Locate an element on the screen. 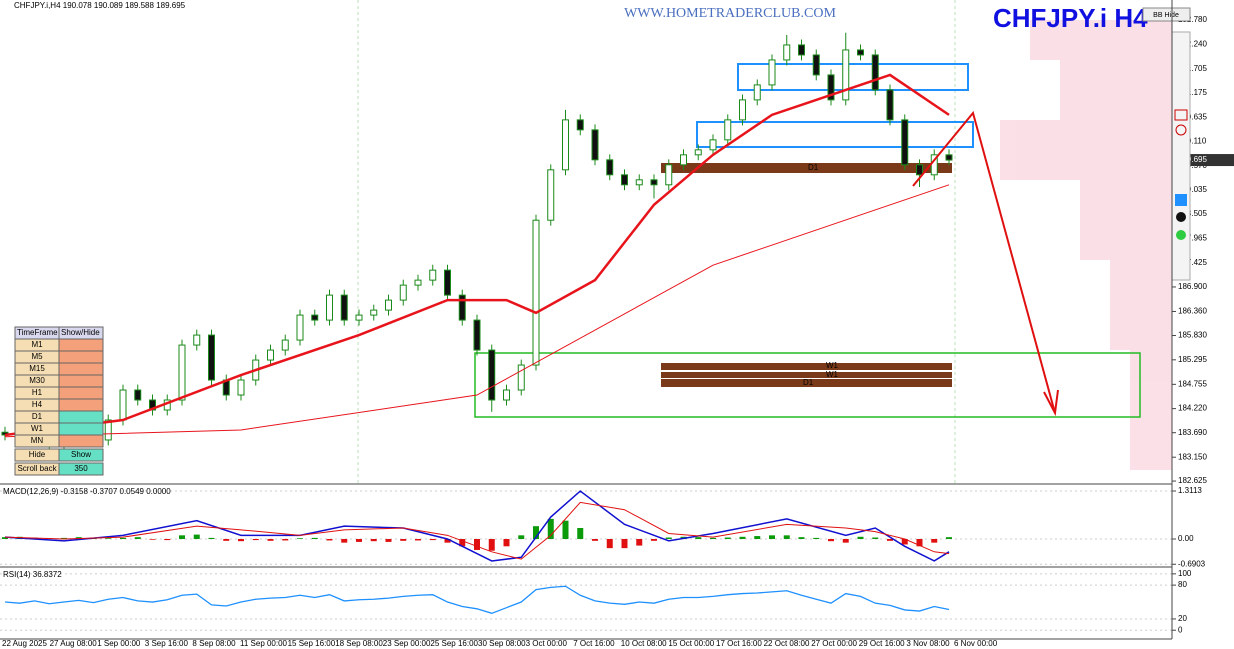 The image size is (1234, 649). y-tick-label: 186.360 is located at coordinates (1192, 311).